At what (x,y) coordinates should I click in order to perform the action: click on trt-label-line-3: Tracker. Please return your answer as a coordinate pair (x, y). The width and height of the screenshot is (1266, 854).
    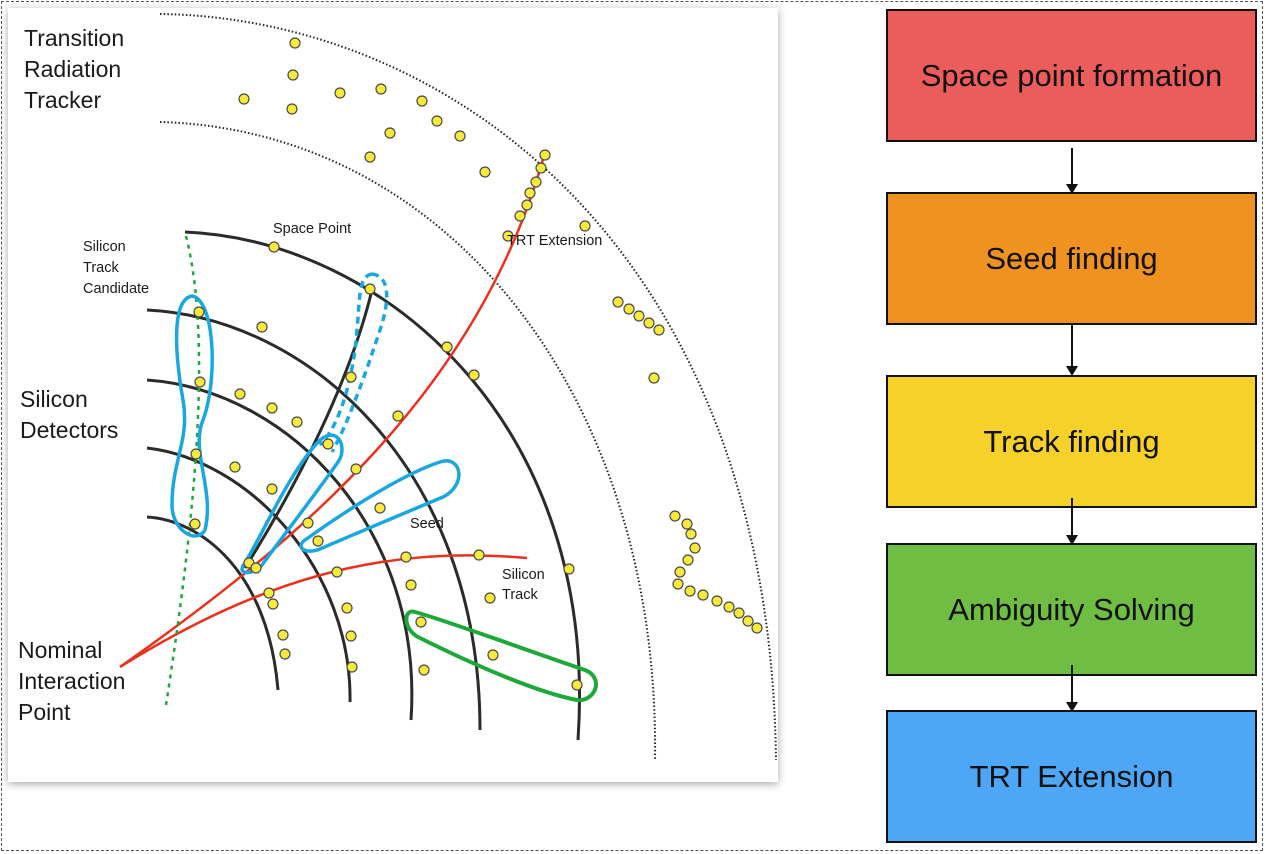
    Looking at the image, I should click on (62, 100).